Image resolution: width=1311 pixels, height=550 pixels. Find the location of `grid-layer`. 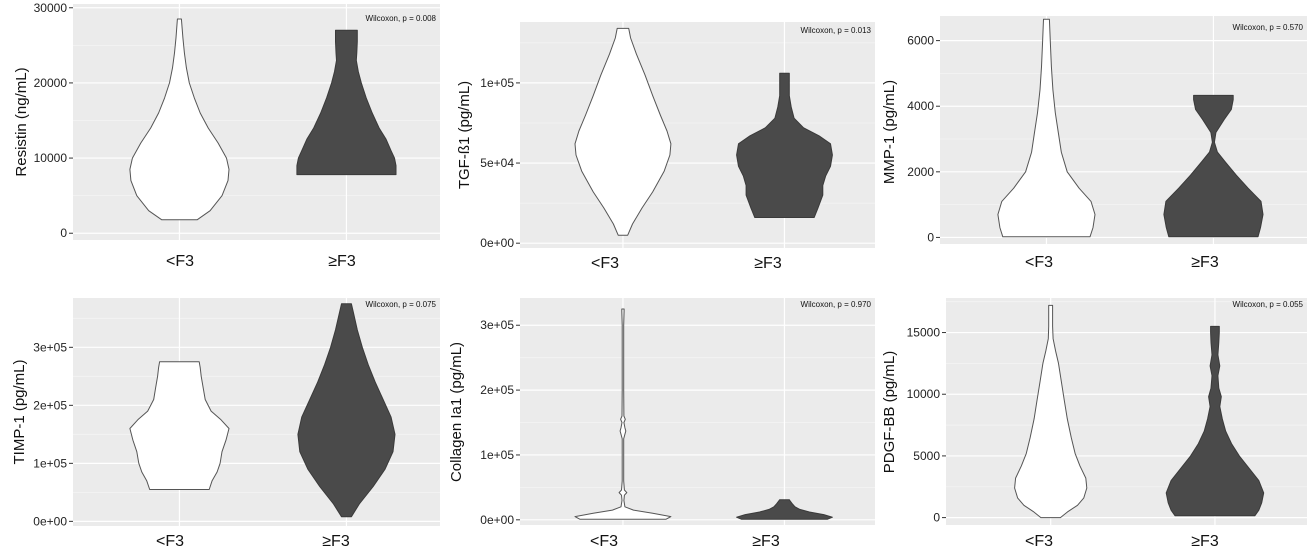

grid-layer is located at coordinates (1123, 130).